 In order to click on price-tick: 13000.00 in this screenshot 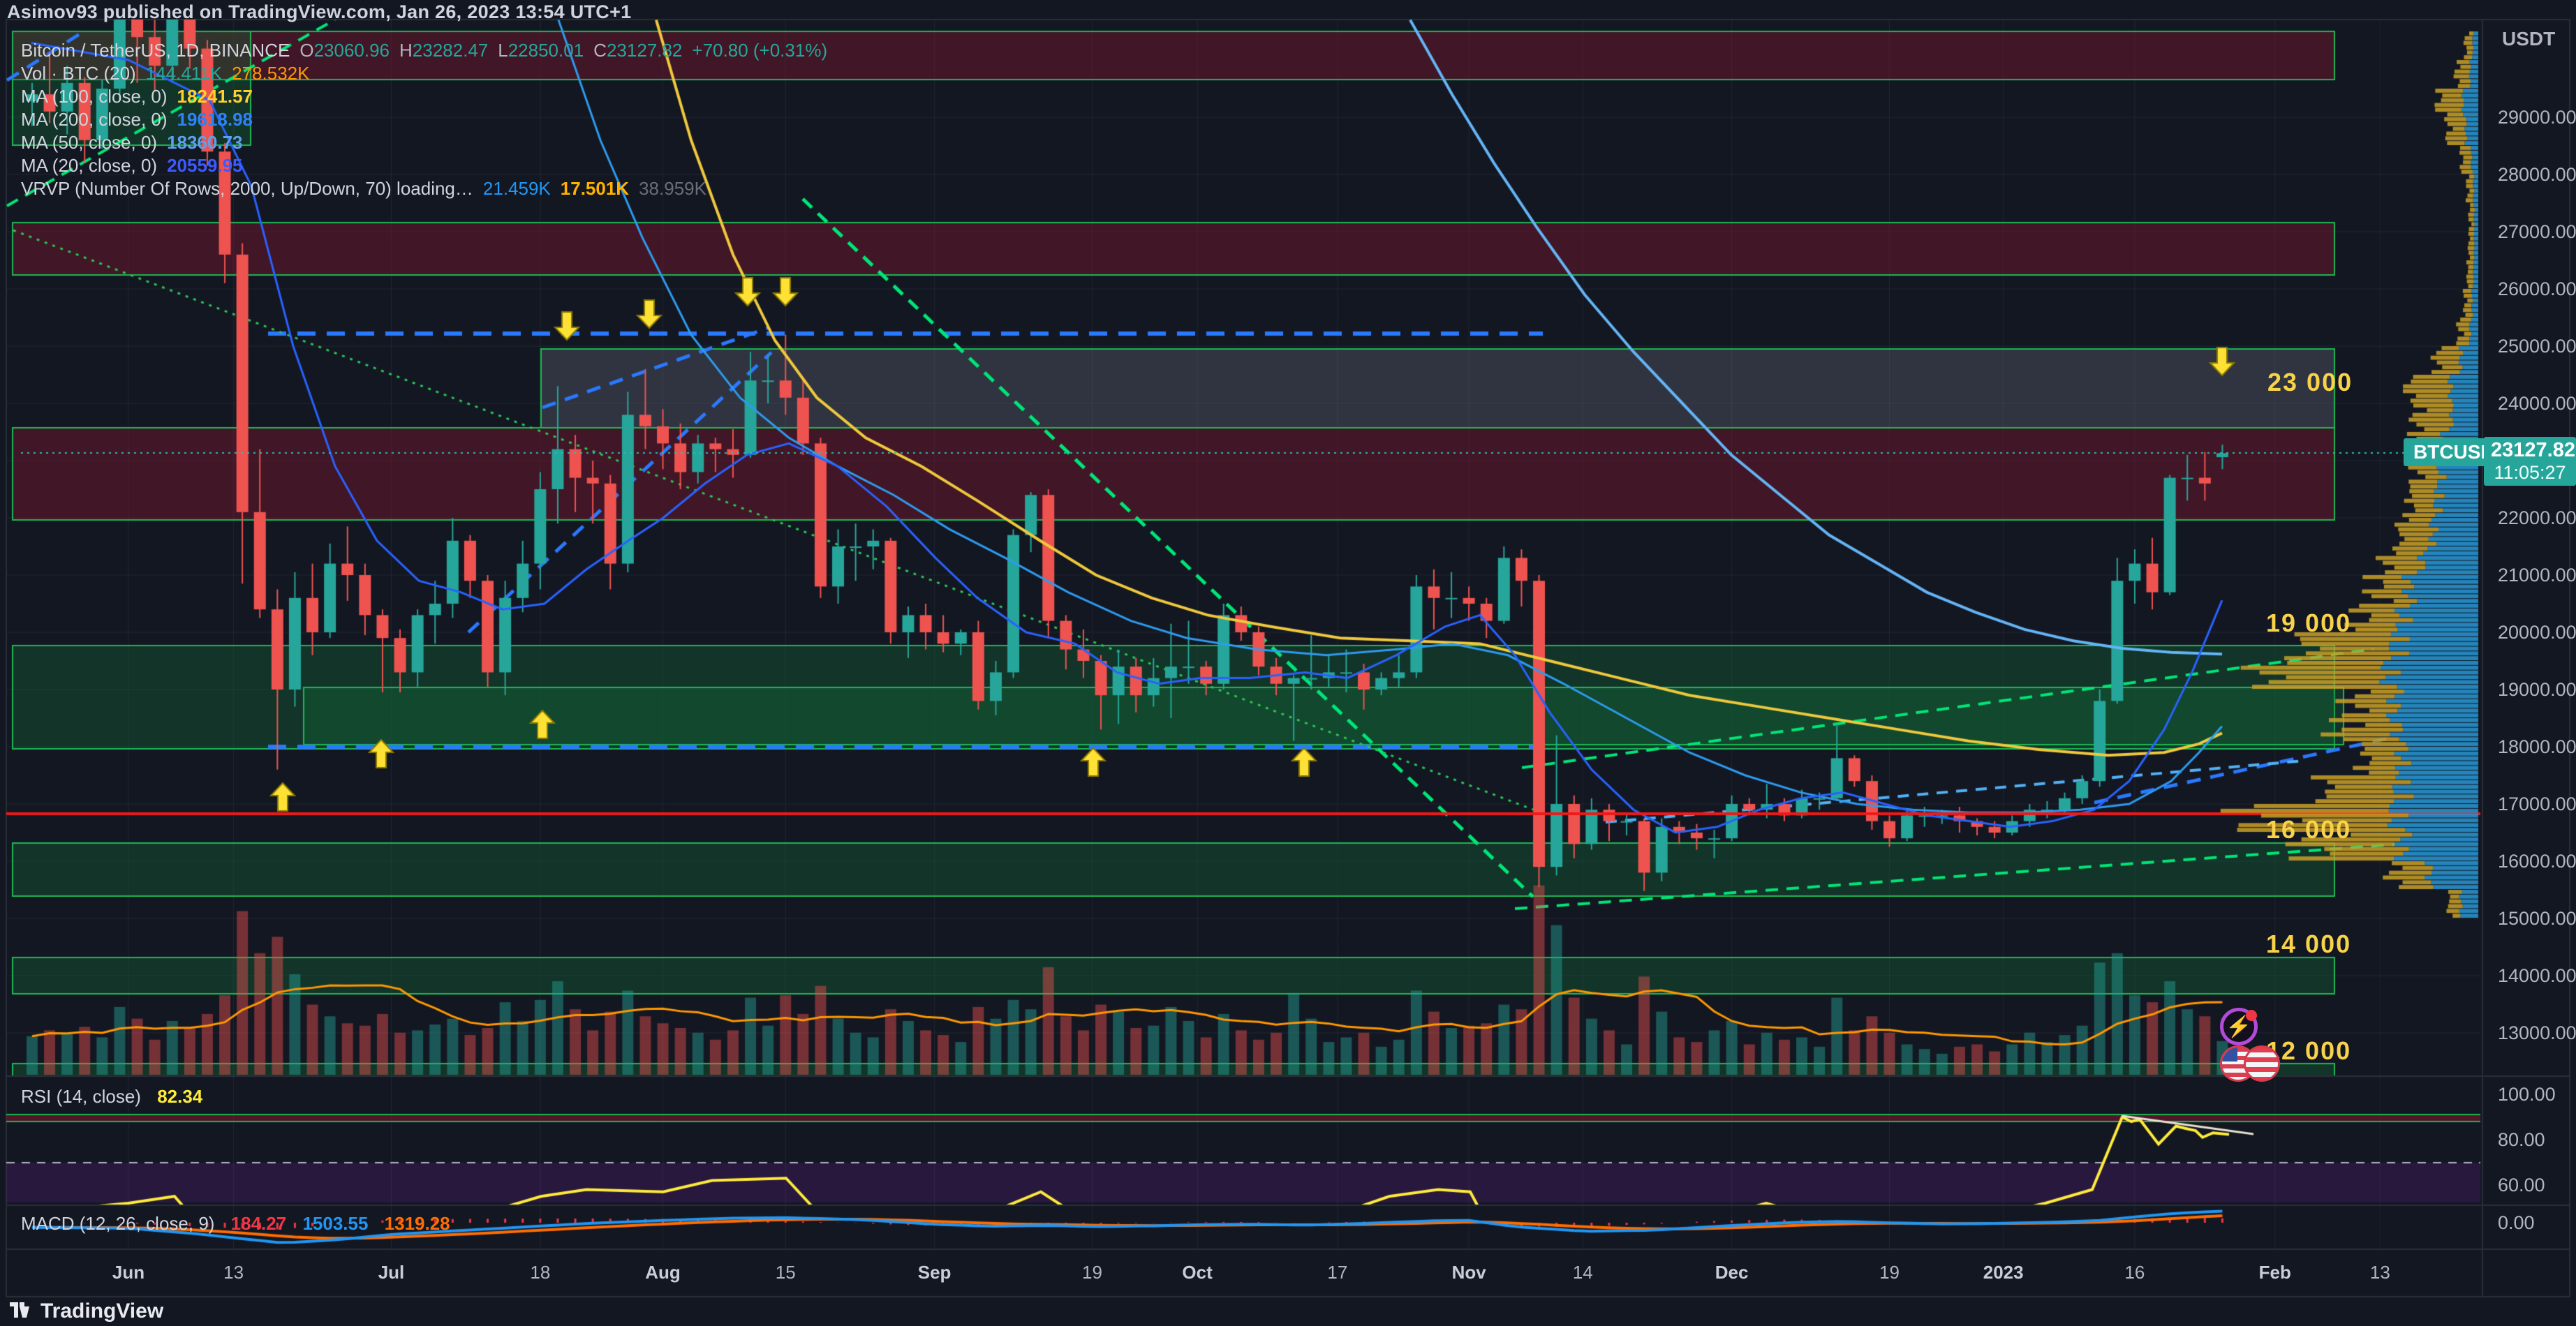, I will do `click(2537, 1032)`.